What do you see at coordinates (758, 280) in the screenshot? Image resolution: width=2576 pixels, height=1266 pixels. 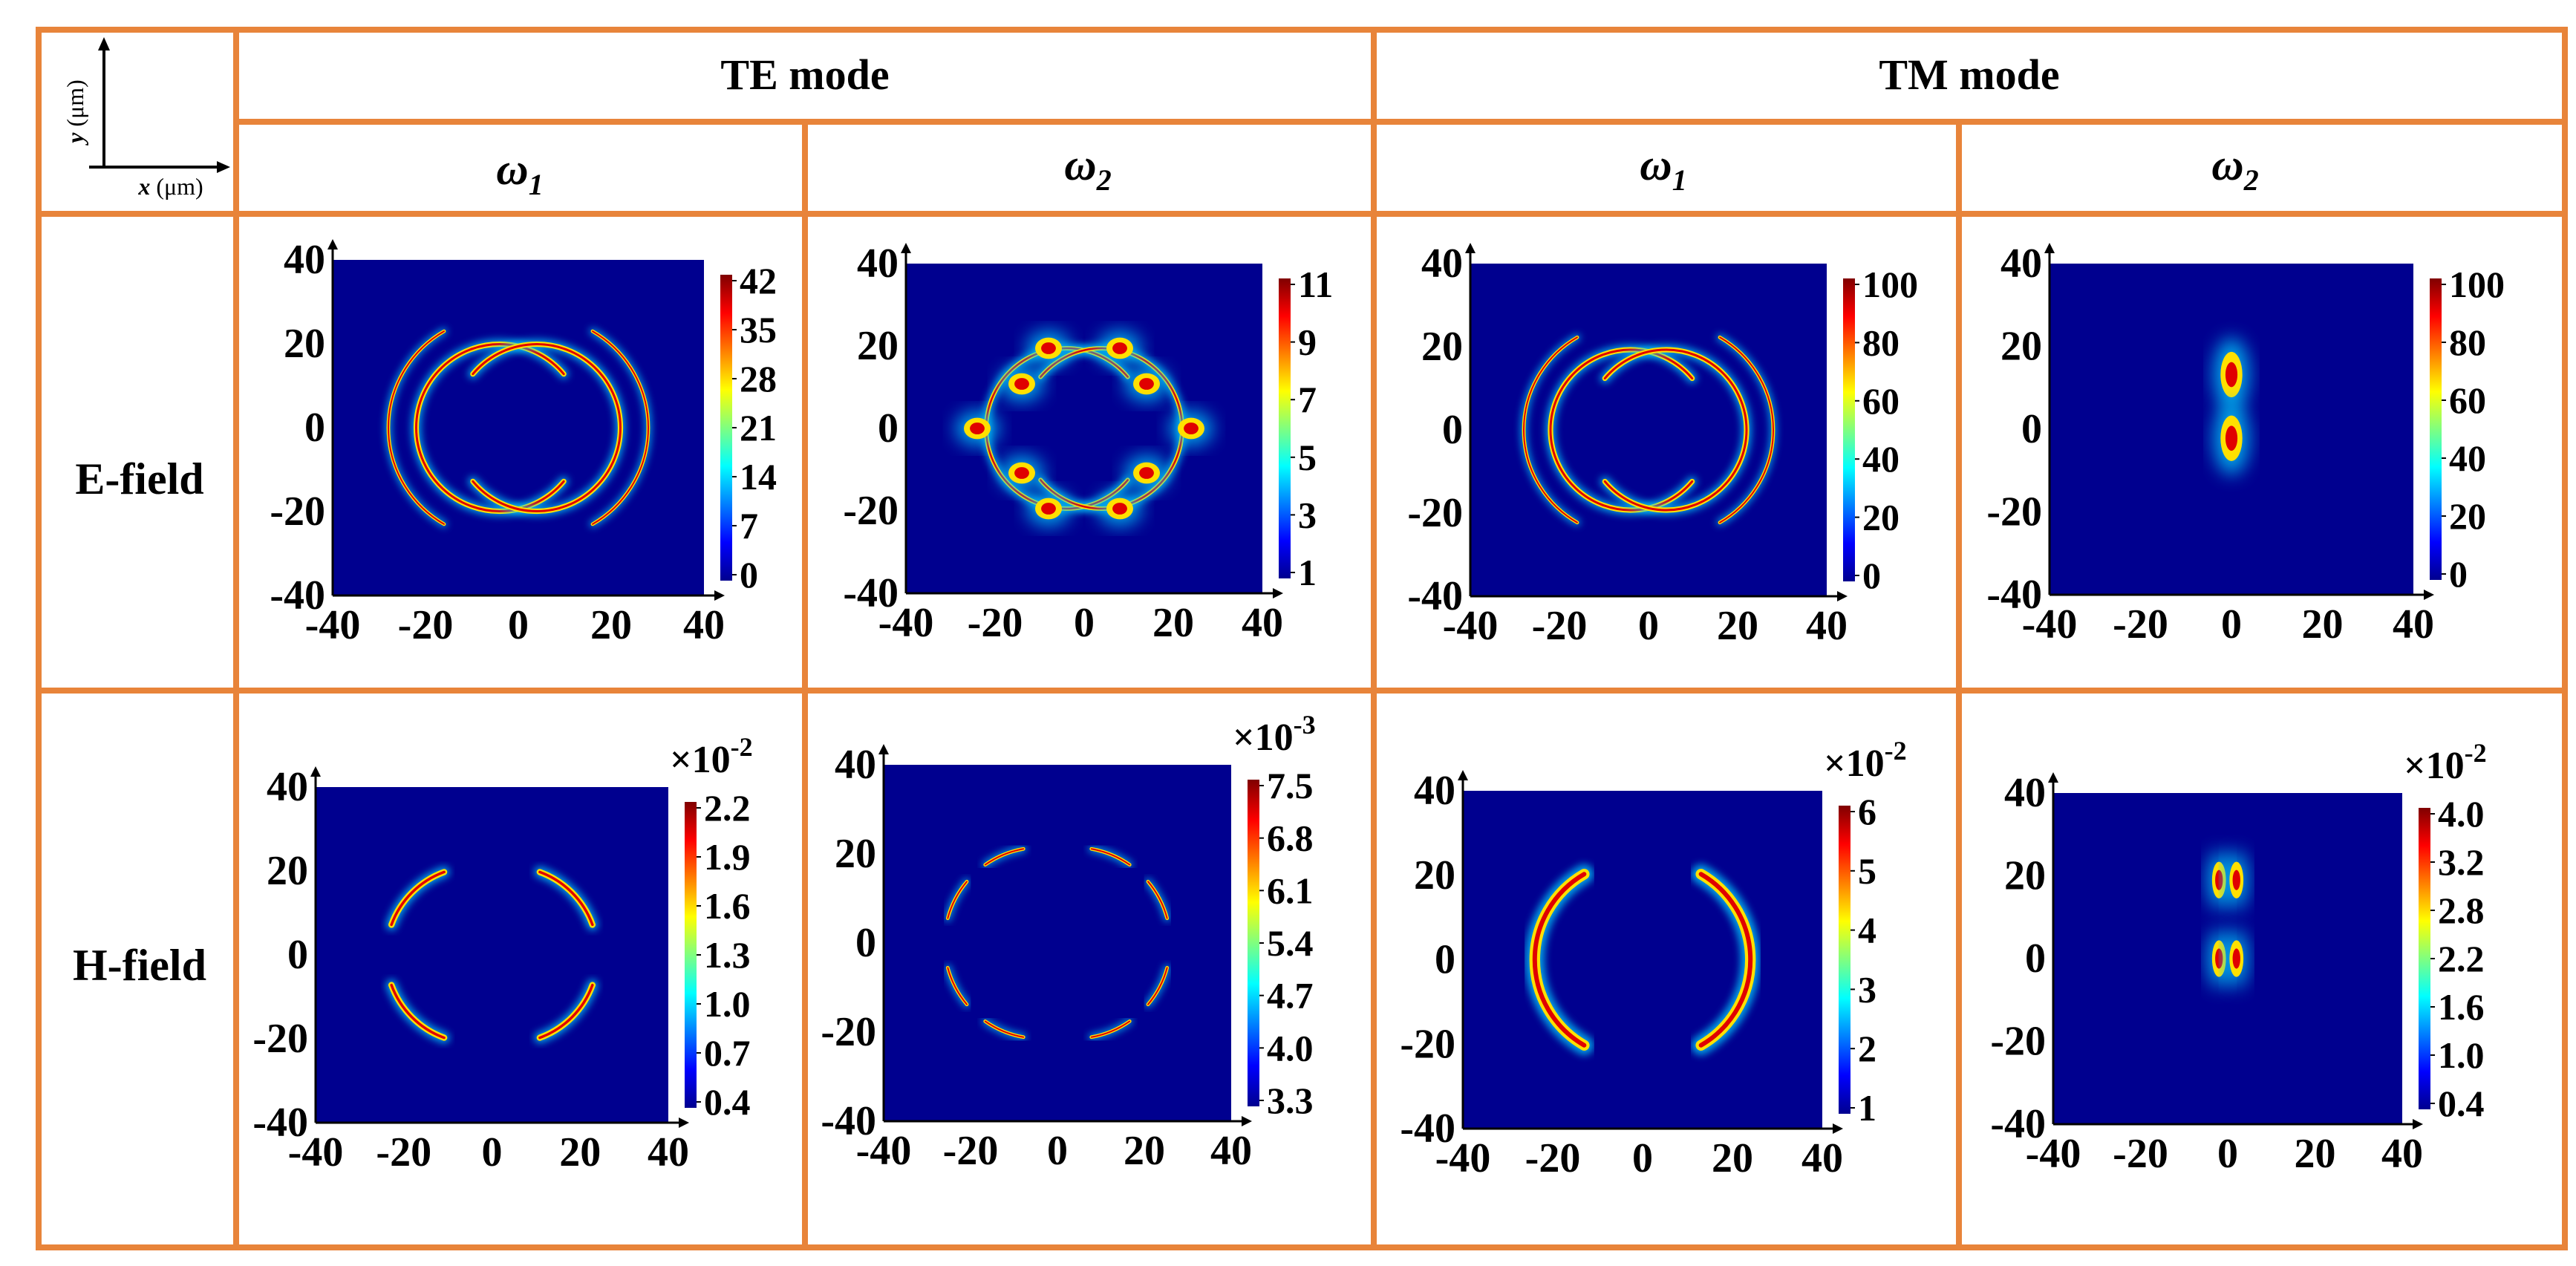 I see `colorbar-tick-label: 42` at bounding box center [758, 280].